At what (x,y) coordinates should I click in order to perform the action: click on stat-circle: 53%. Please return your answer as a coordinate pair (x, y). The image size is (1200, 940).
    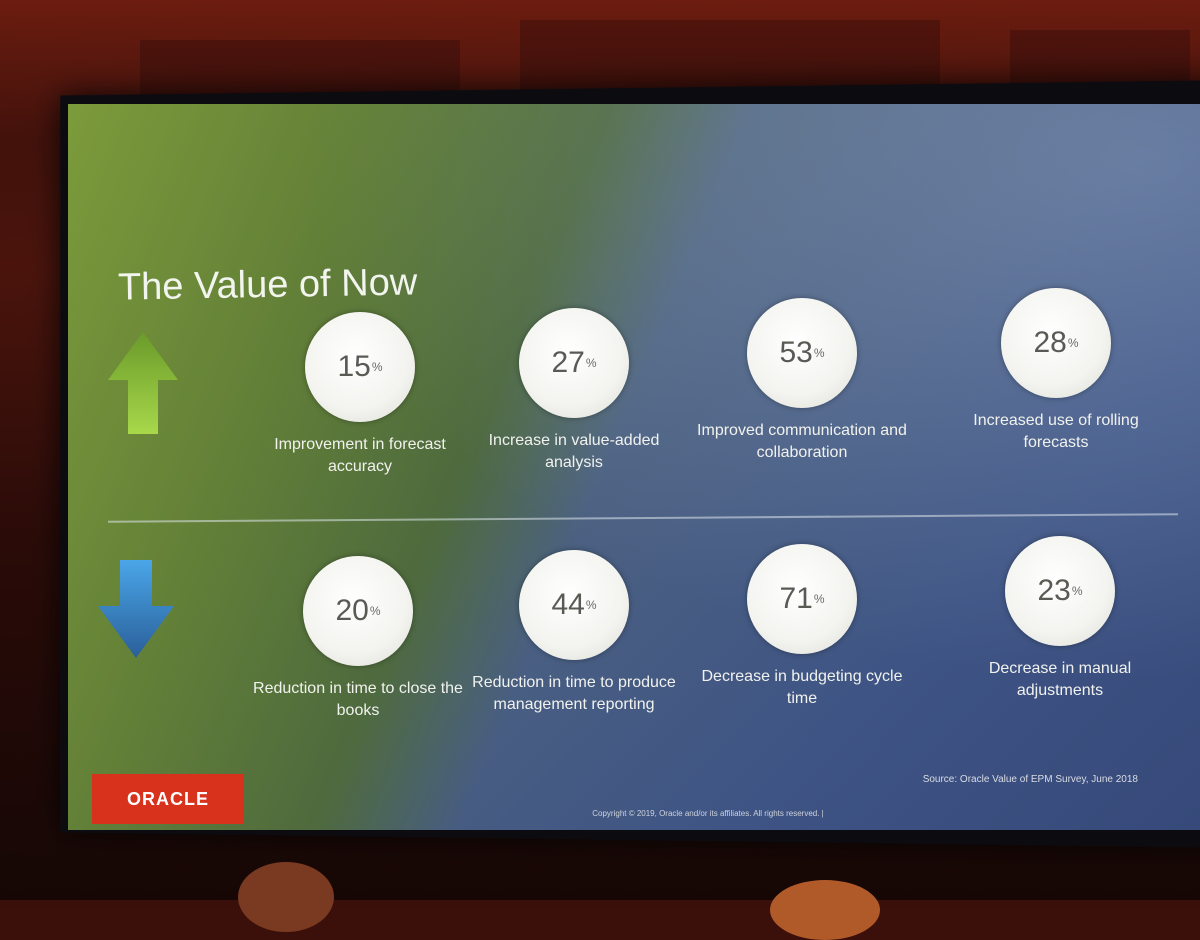
    Looking at the image, I should click on (802, 353).